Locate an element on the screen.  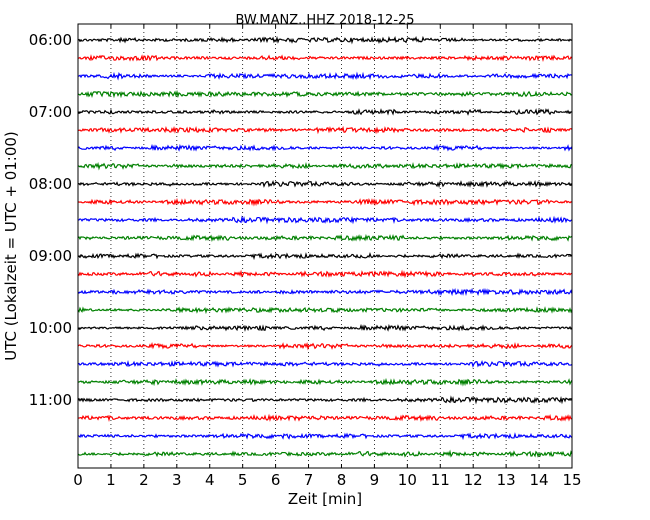
x-tick-label: 11 is located at coordinates (440, 480).